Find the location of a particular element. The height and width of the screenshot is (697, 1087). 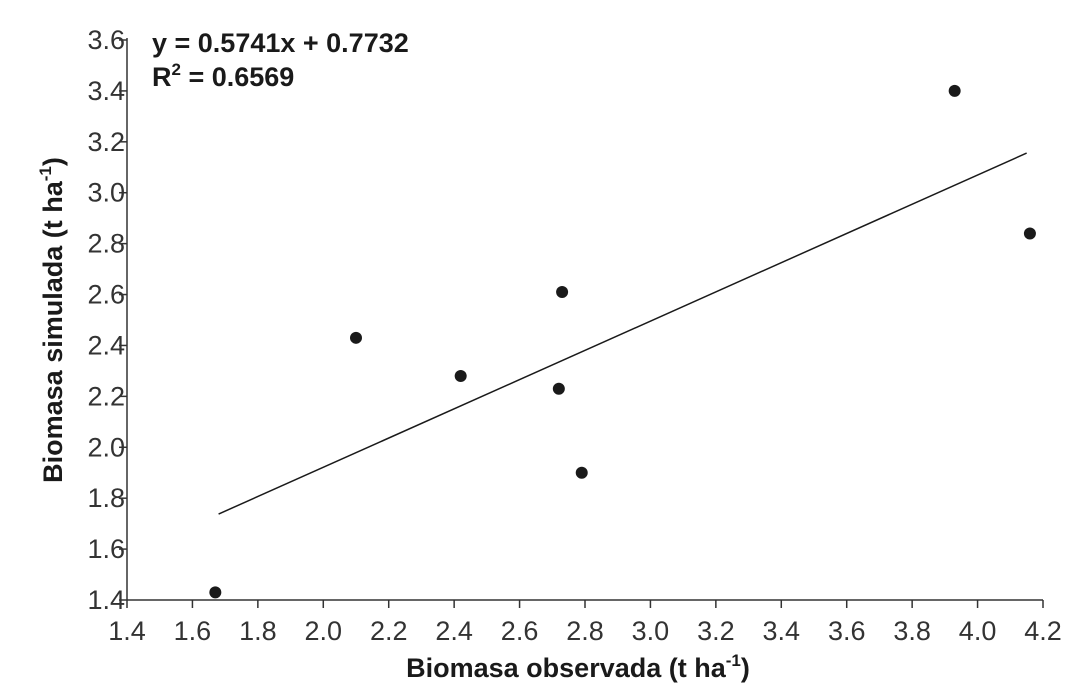

y-axis-ticks: 1.4 1.6 1.8 2.0 2.2 2.4 2.6 2.8 3.0 3.2 3.4 3.6 is located at coordinates (107, 320).